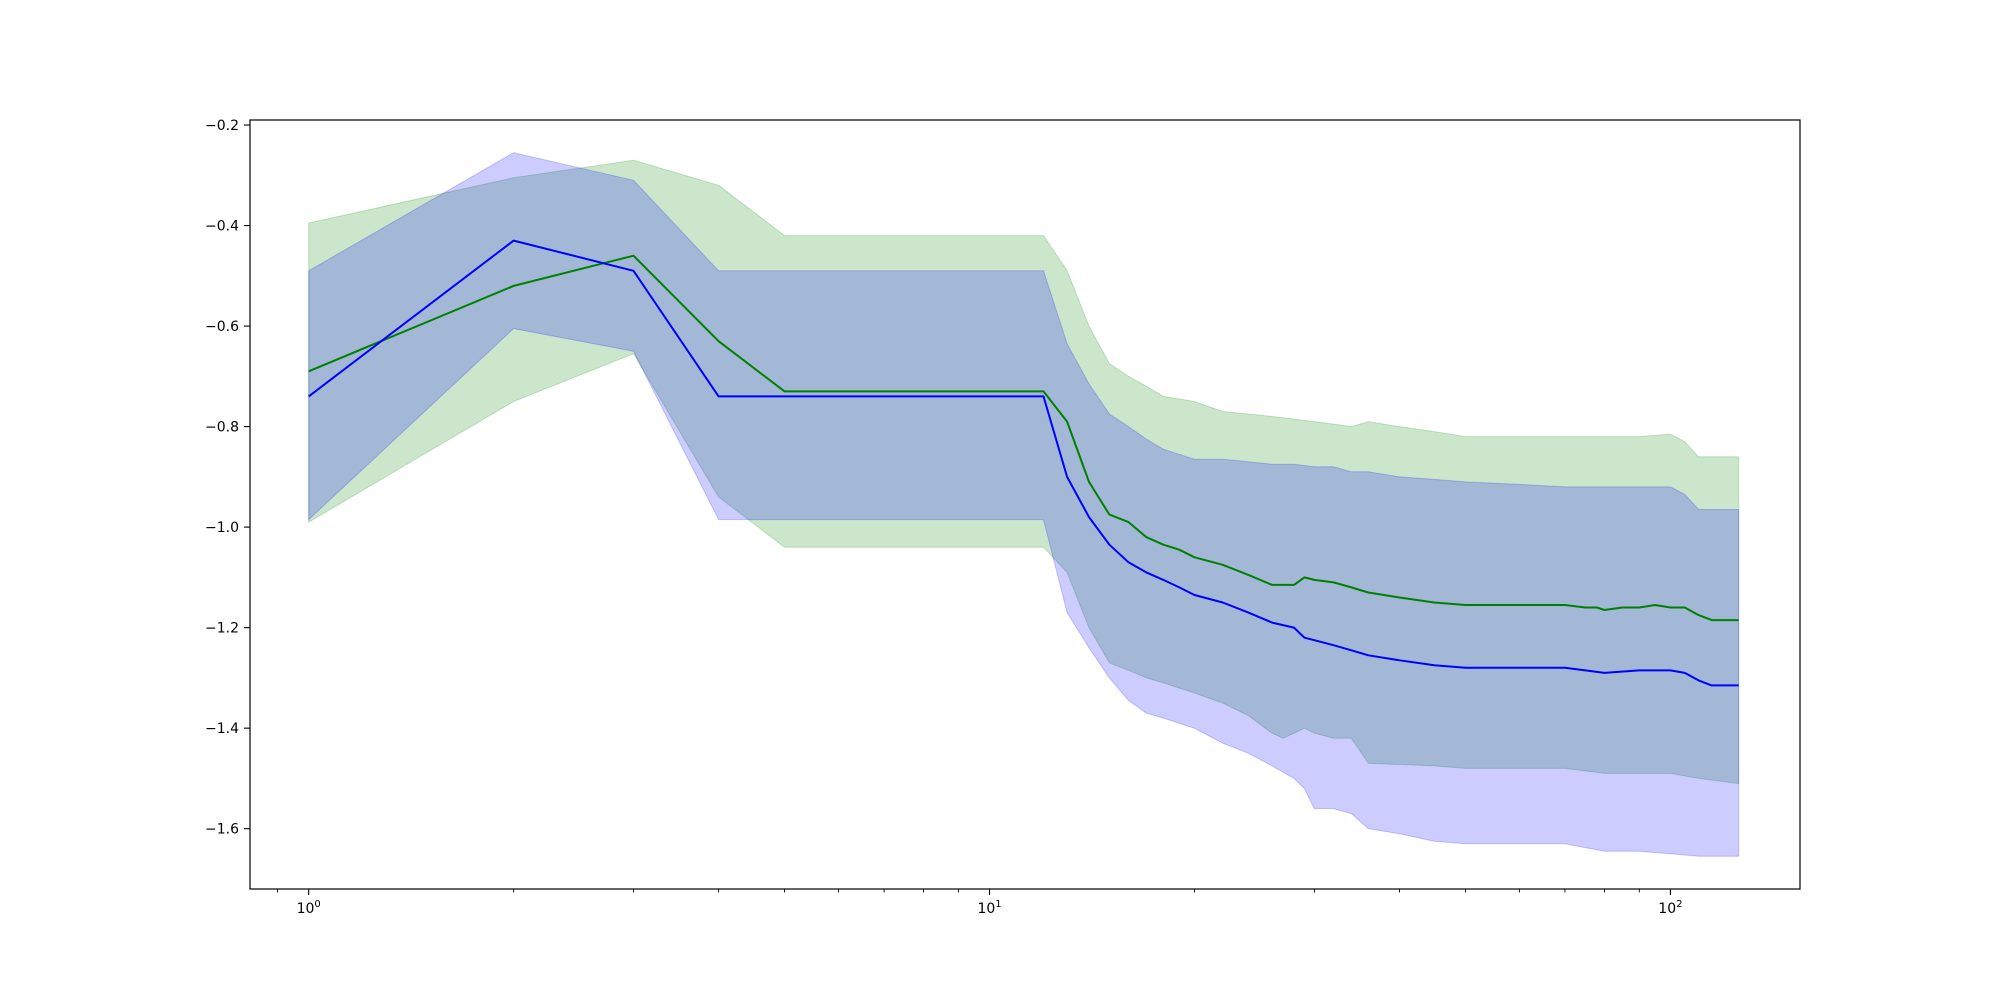 This screenshot has height=1000, width=2000. What do you see at coordinates (222, 729) in the screenshot?
I see `y-tick-label: −1.4` at bounding box center [222, 729].